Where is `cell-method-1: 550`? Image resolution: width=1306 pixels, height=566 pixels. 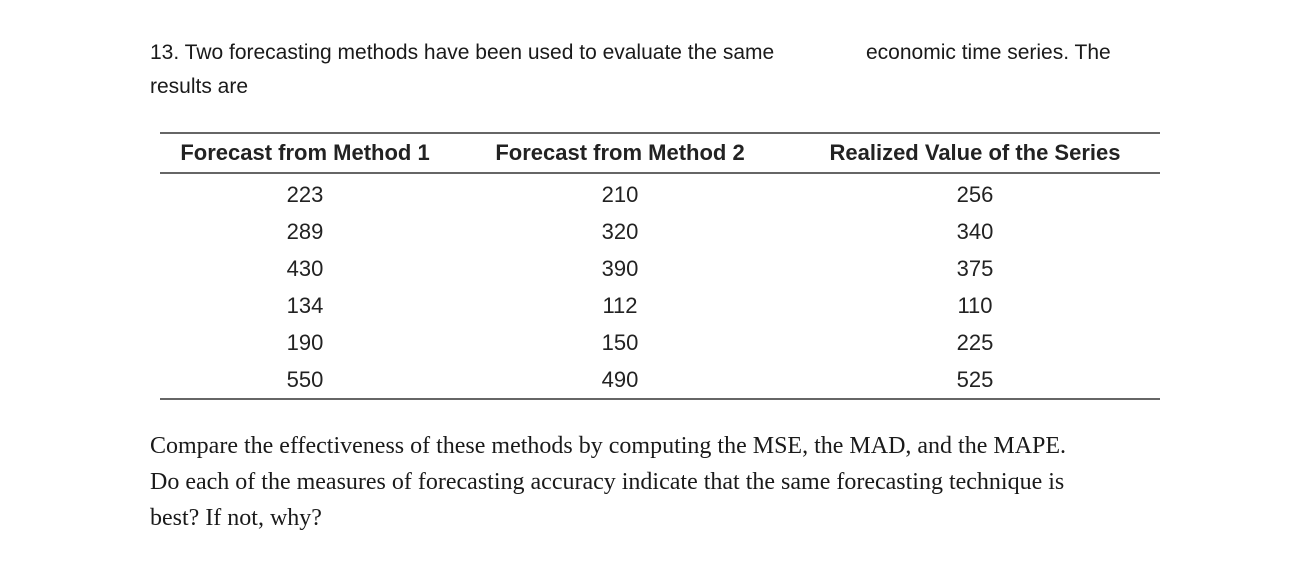
cell-method-1: 550 is located at coordinates (305, 379).